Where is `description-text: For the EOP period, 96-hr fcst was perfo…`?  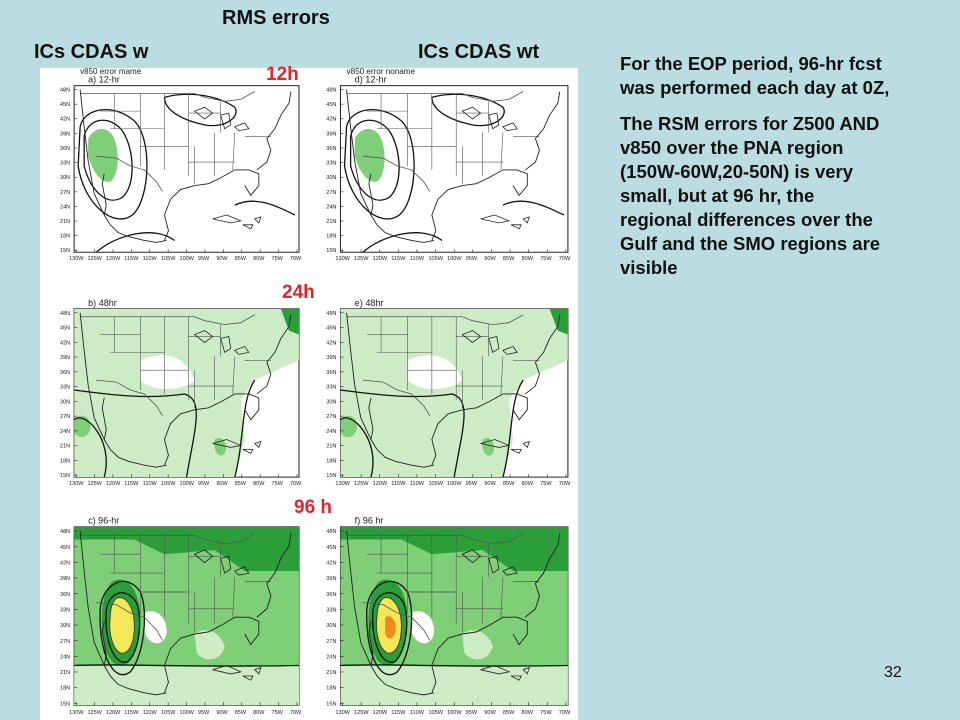 description-text: For the EOP period, 96-hr fcst was perfo… is located at coordinates (755, 172).